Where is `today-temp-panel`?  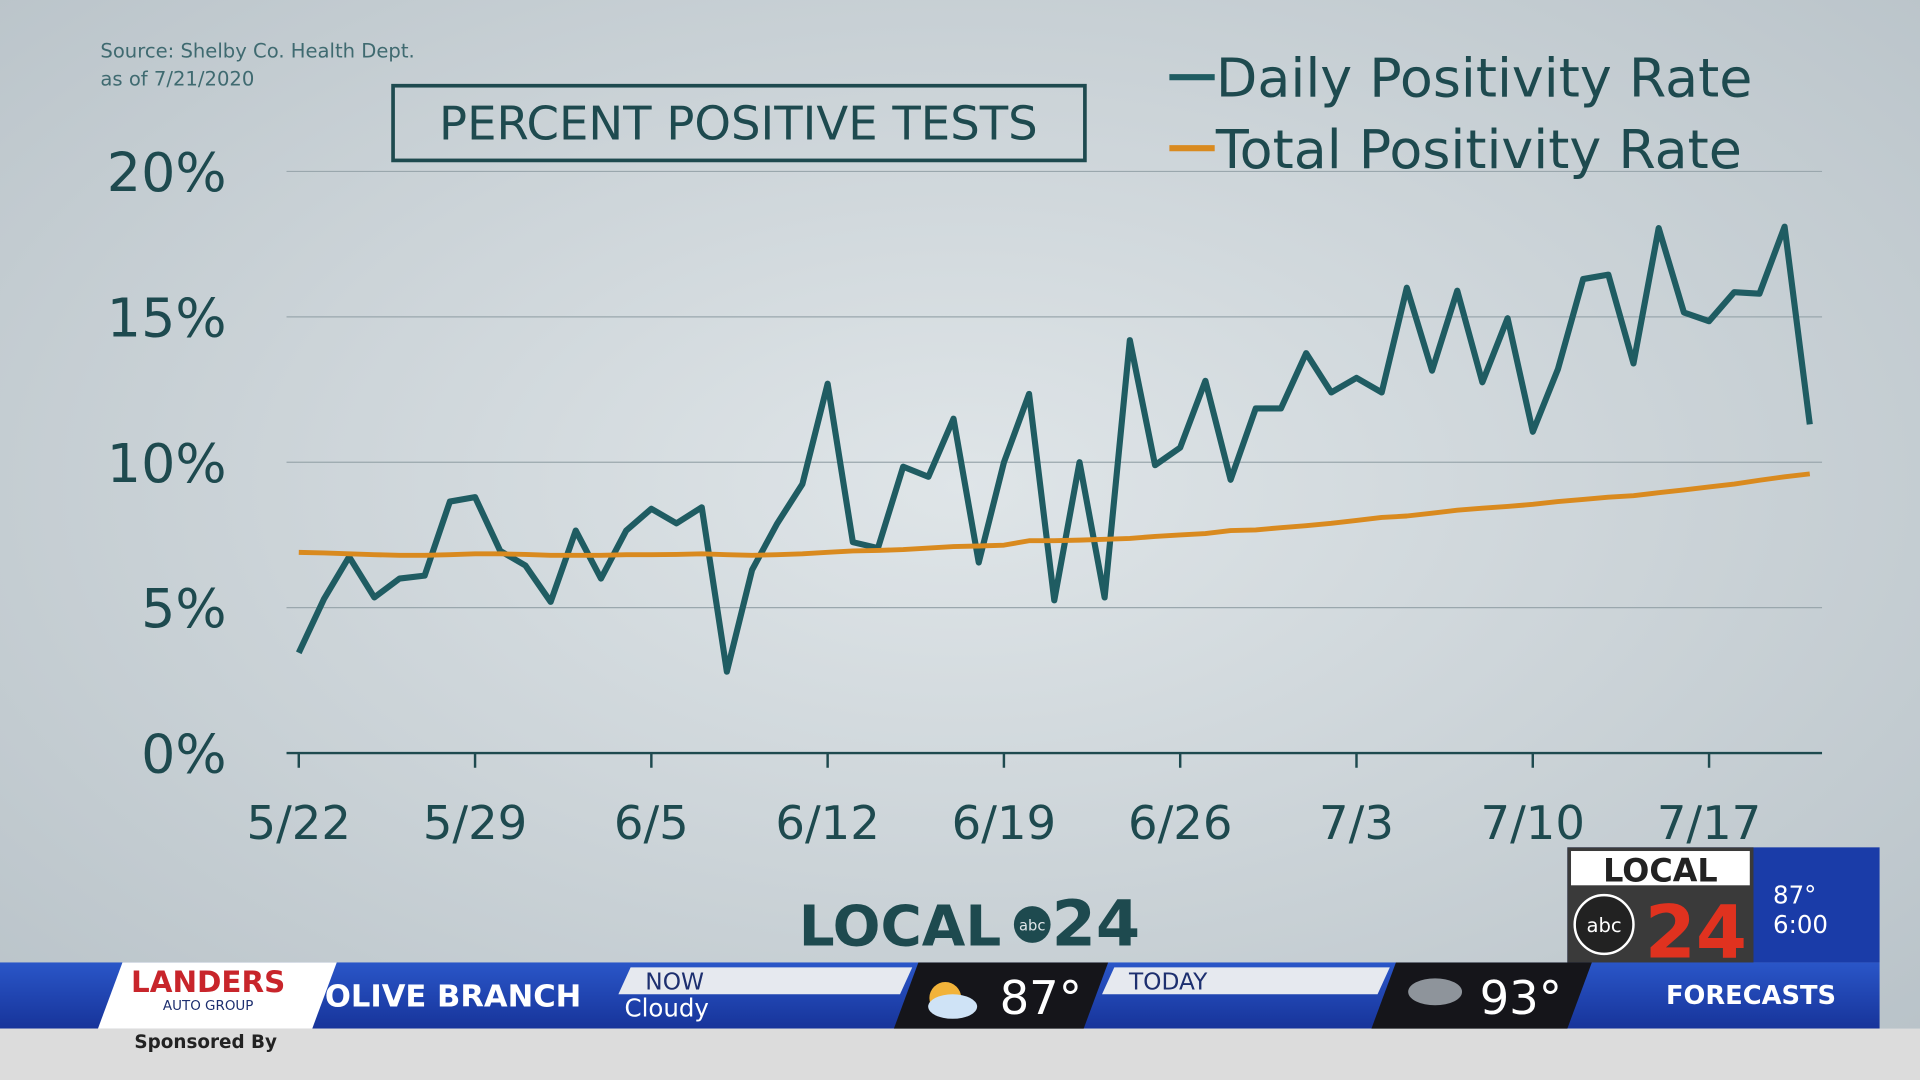
today-temp-panel is located at coordinates (1481, 995).